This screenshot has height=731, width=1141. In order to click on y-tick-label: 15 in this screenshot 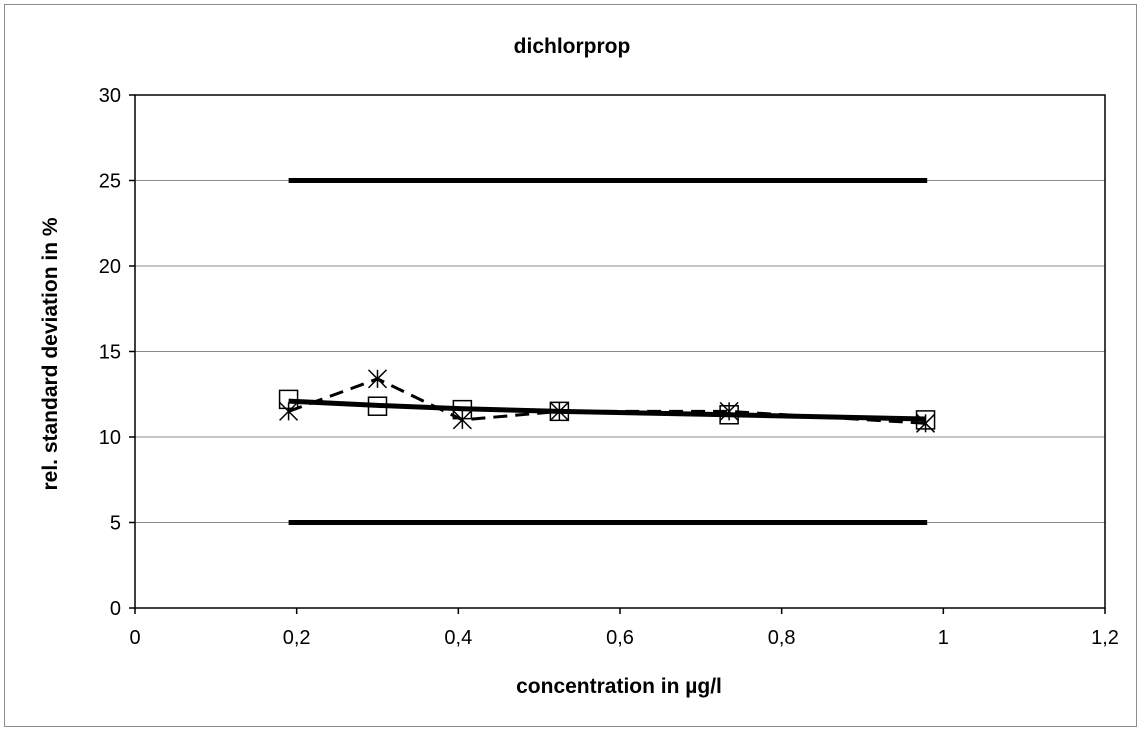, I will do `click(110, 353)`.